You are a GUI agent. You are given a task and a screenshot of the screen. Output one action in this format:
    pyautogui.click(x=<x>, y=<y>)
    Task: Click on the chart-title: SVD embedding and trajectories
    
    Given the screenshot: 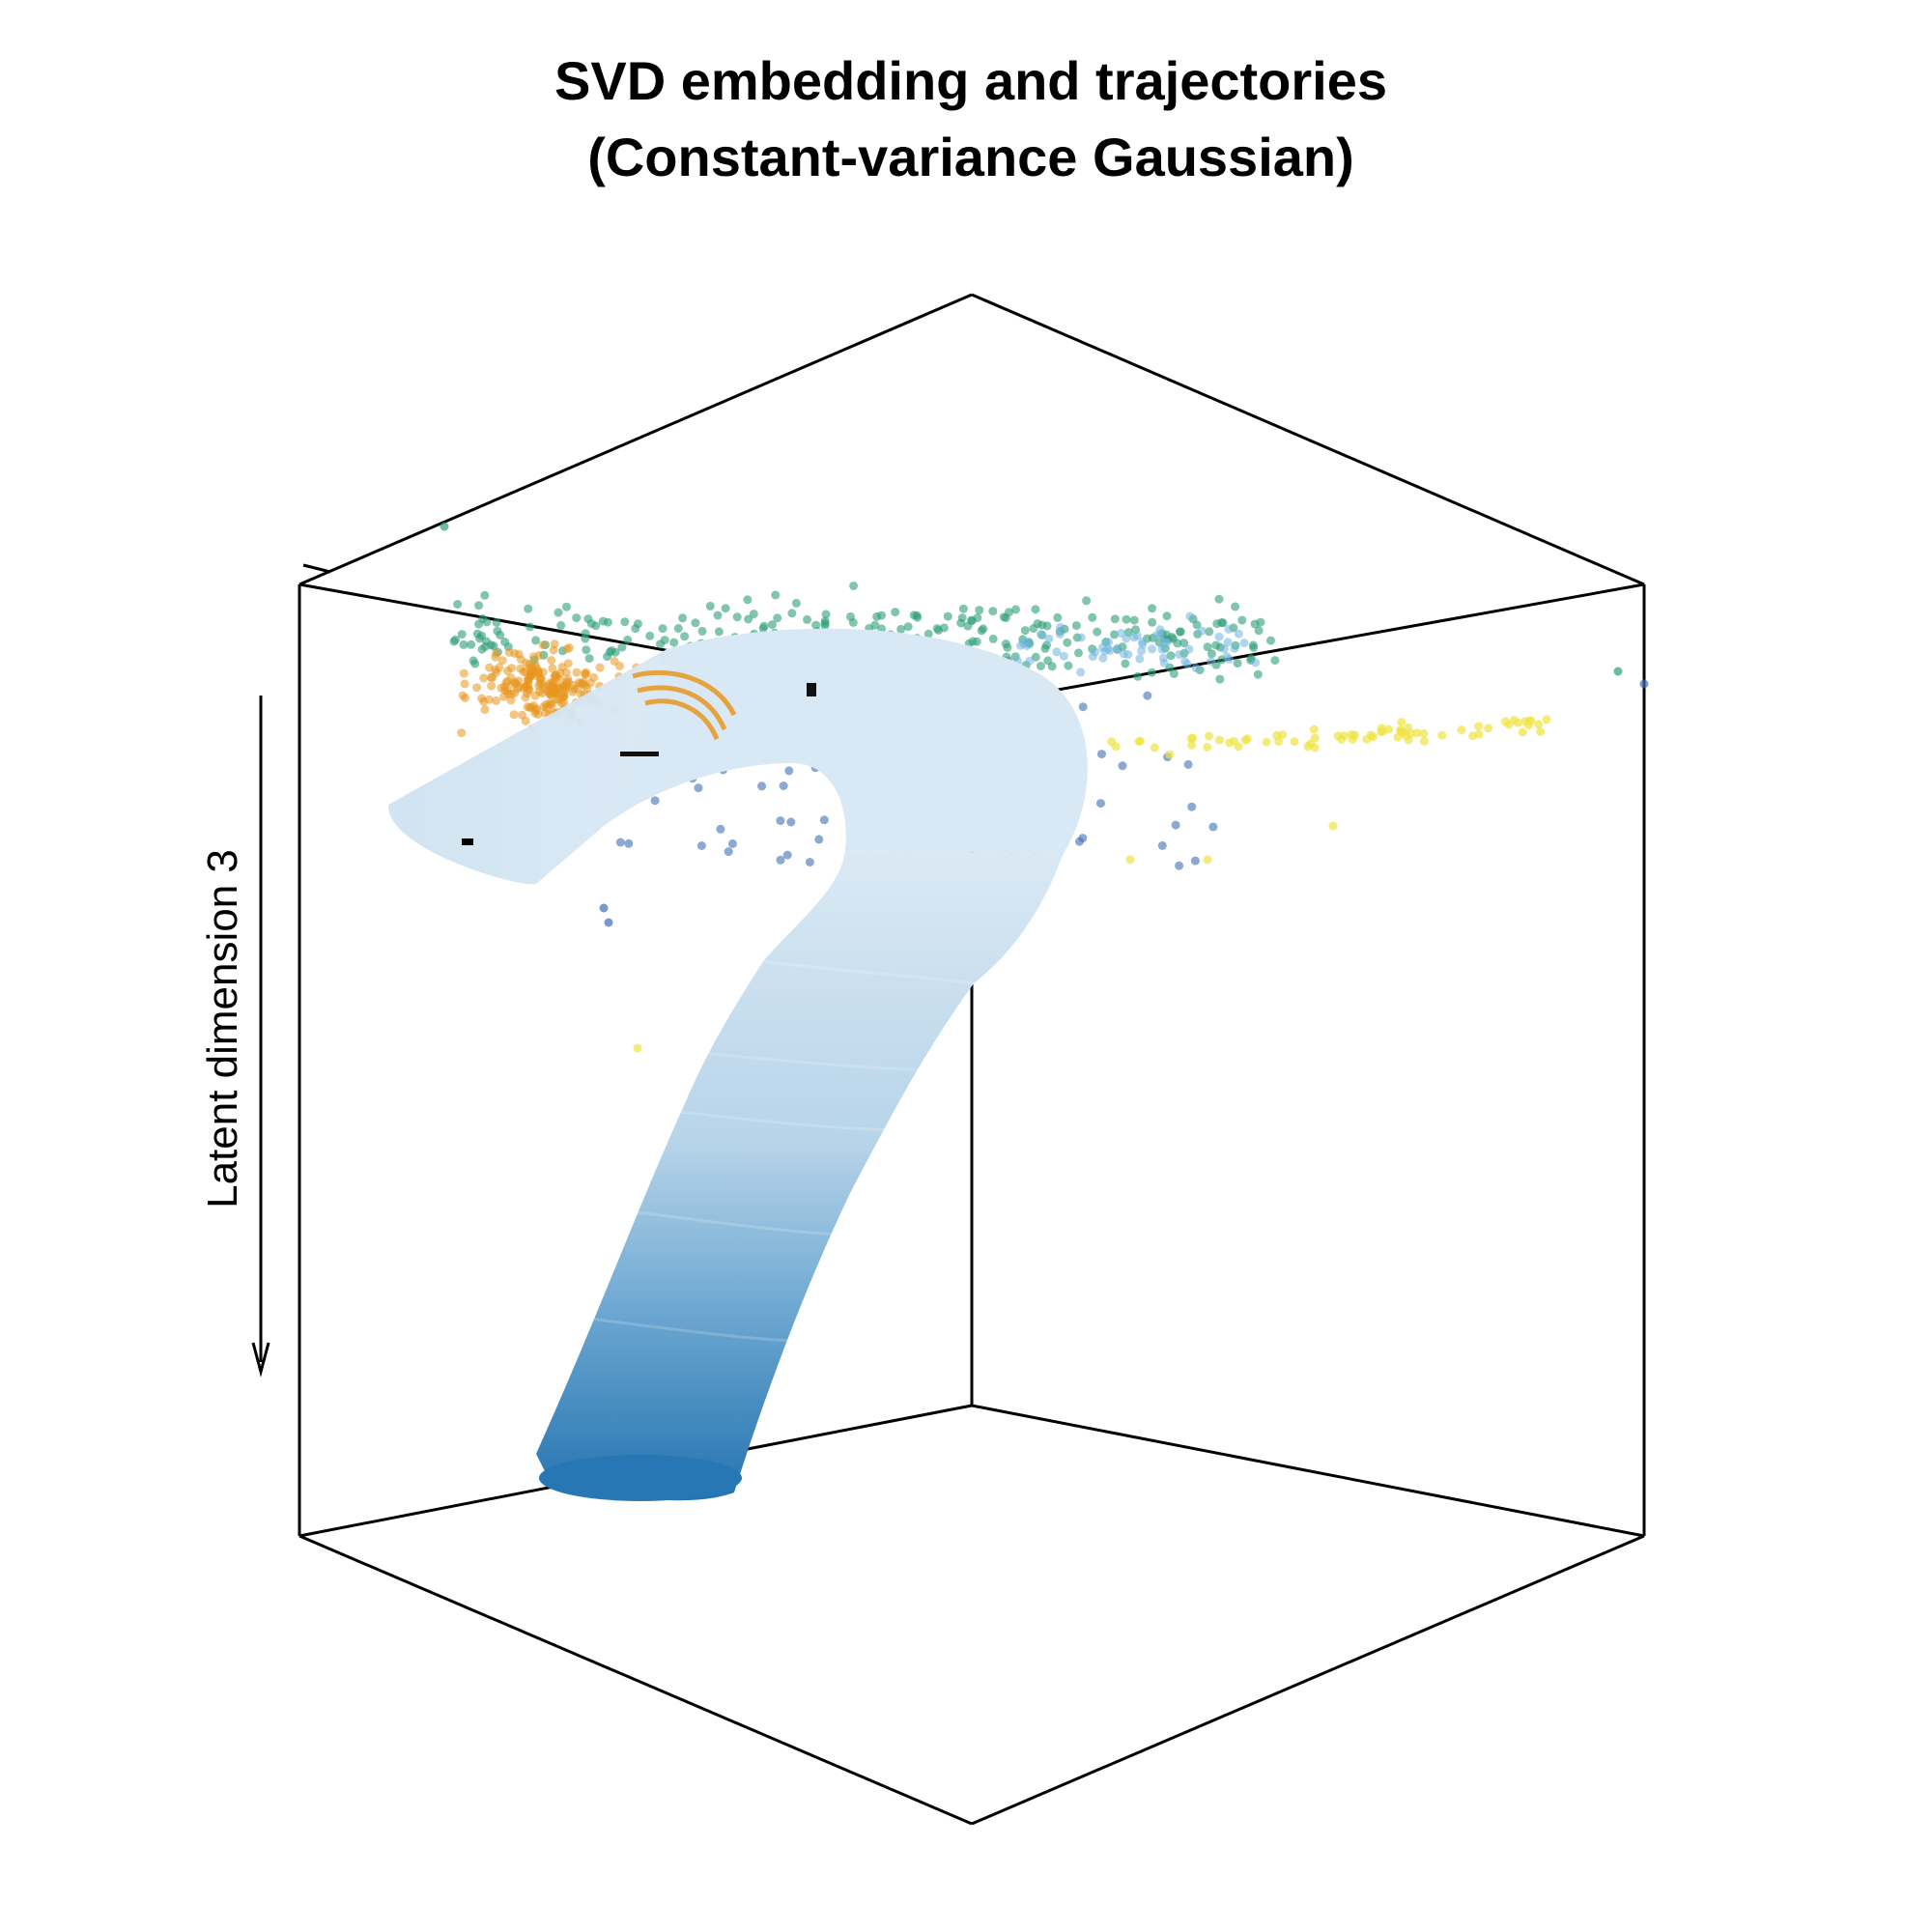 What is the action you would take?
    pyautogui.click(x=970, y=80)
    